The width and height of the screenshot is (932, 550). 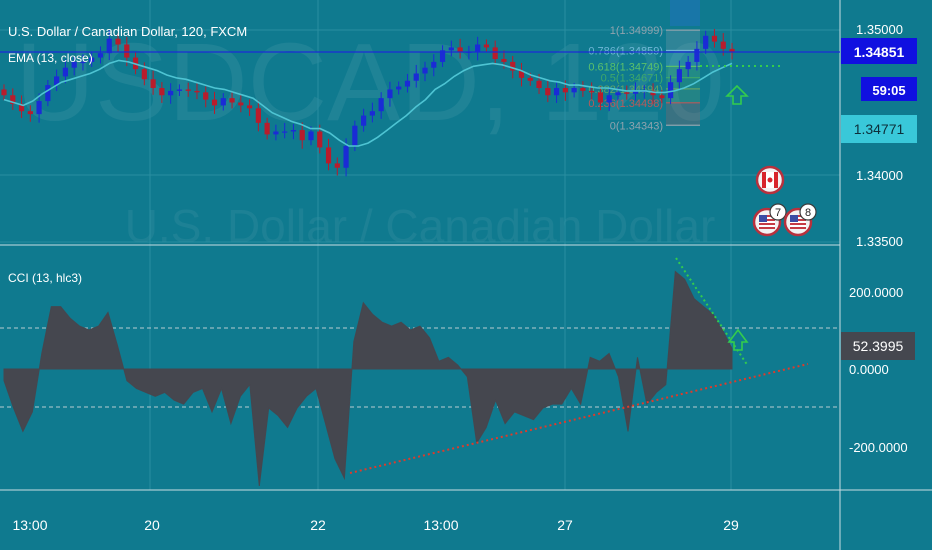 What do you see at coordinates (579, 418) in the screenshot?
I see `cci-trendline-red` at bounding box center [579, 418].